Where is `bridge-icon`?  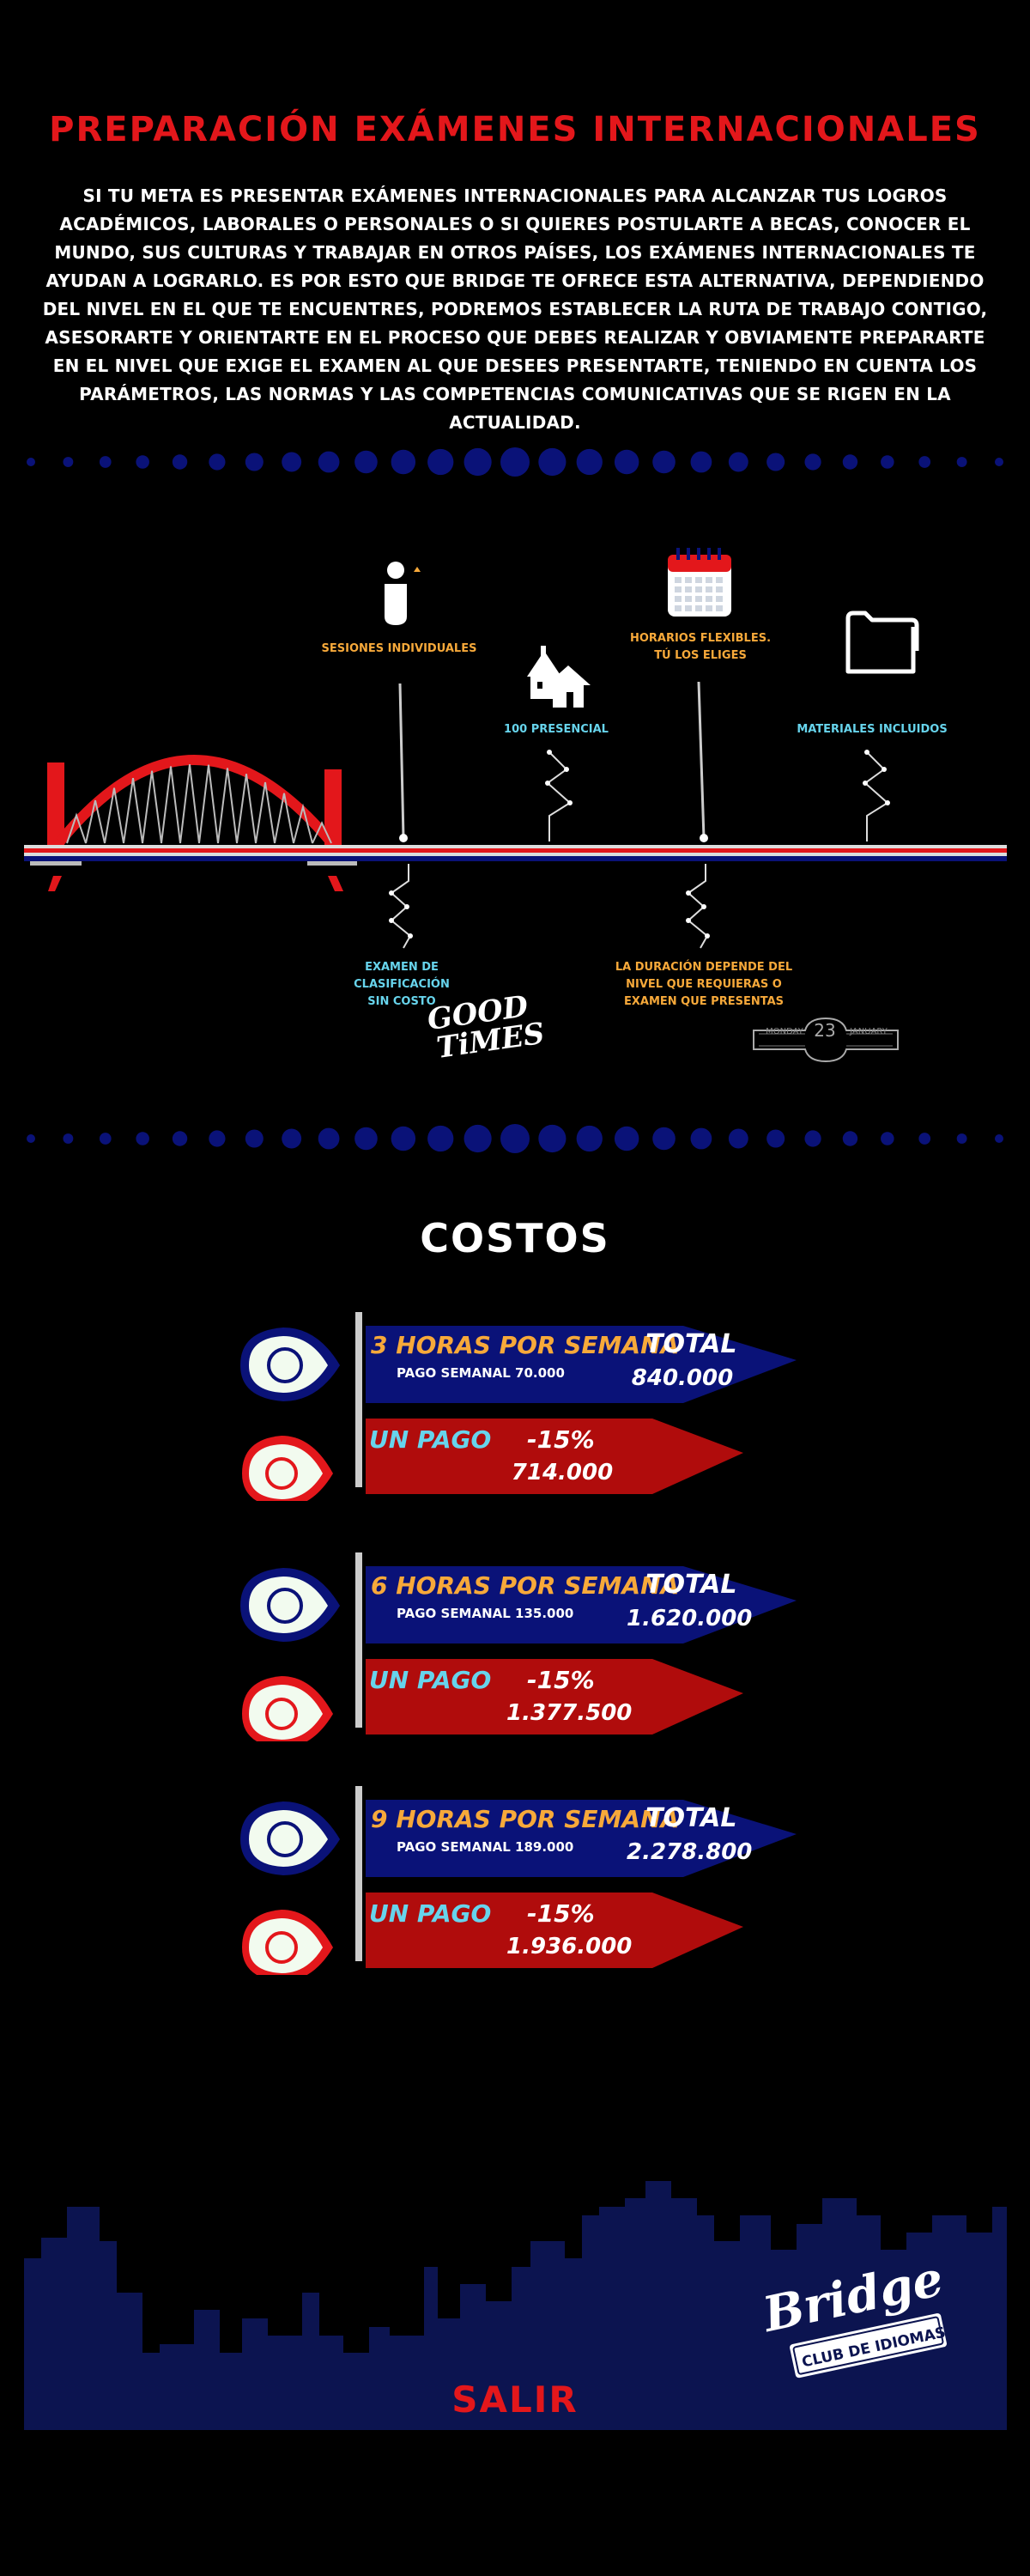
bridge-icon is located at coordinates (193, 823).